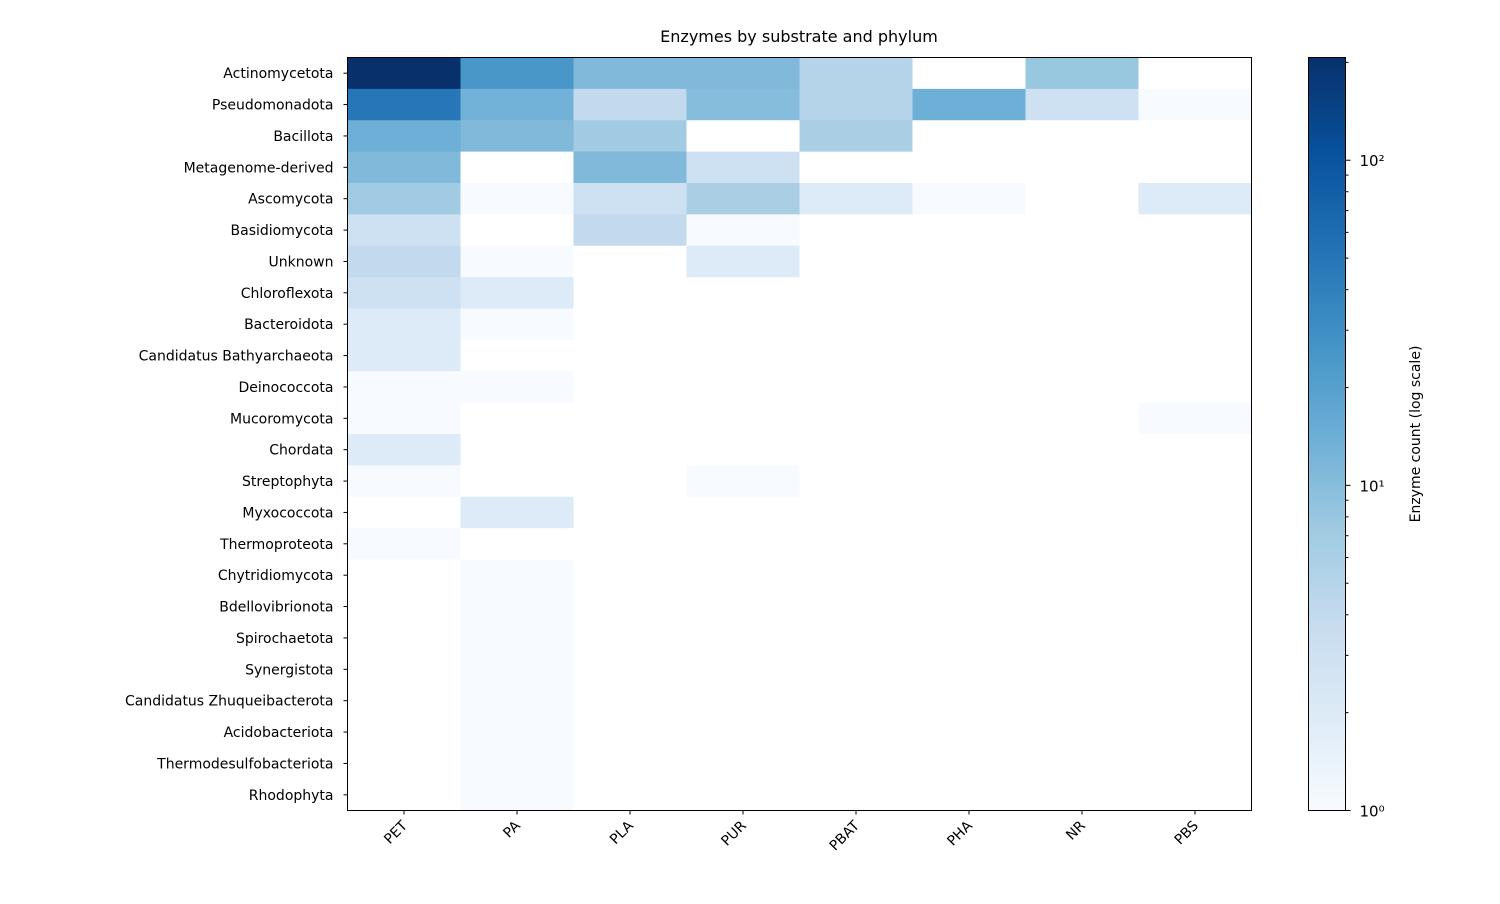  I want to click on x-tick-label: NR, so click(1076, 831).